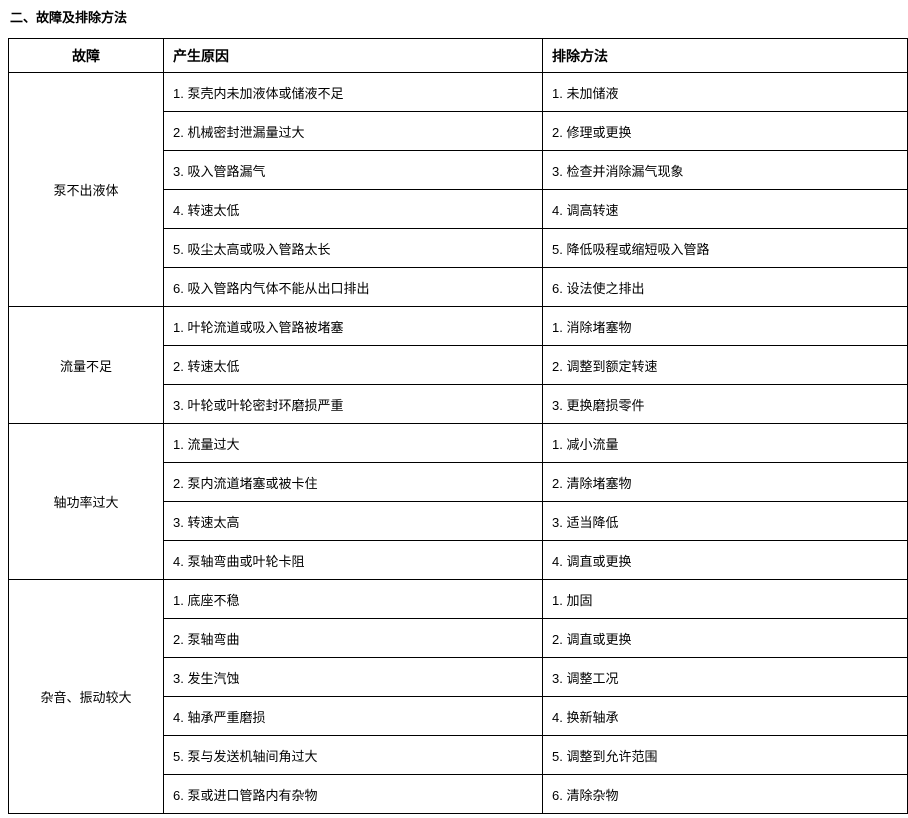 The image size is (908, 818). I want to click on header-row: 故障 产生原因 排除方法, so click(458, 55).